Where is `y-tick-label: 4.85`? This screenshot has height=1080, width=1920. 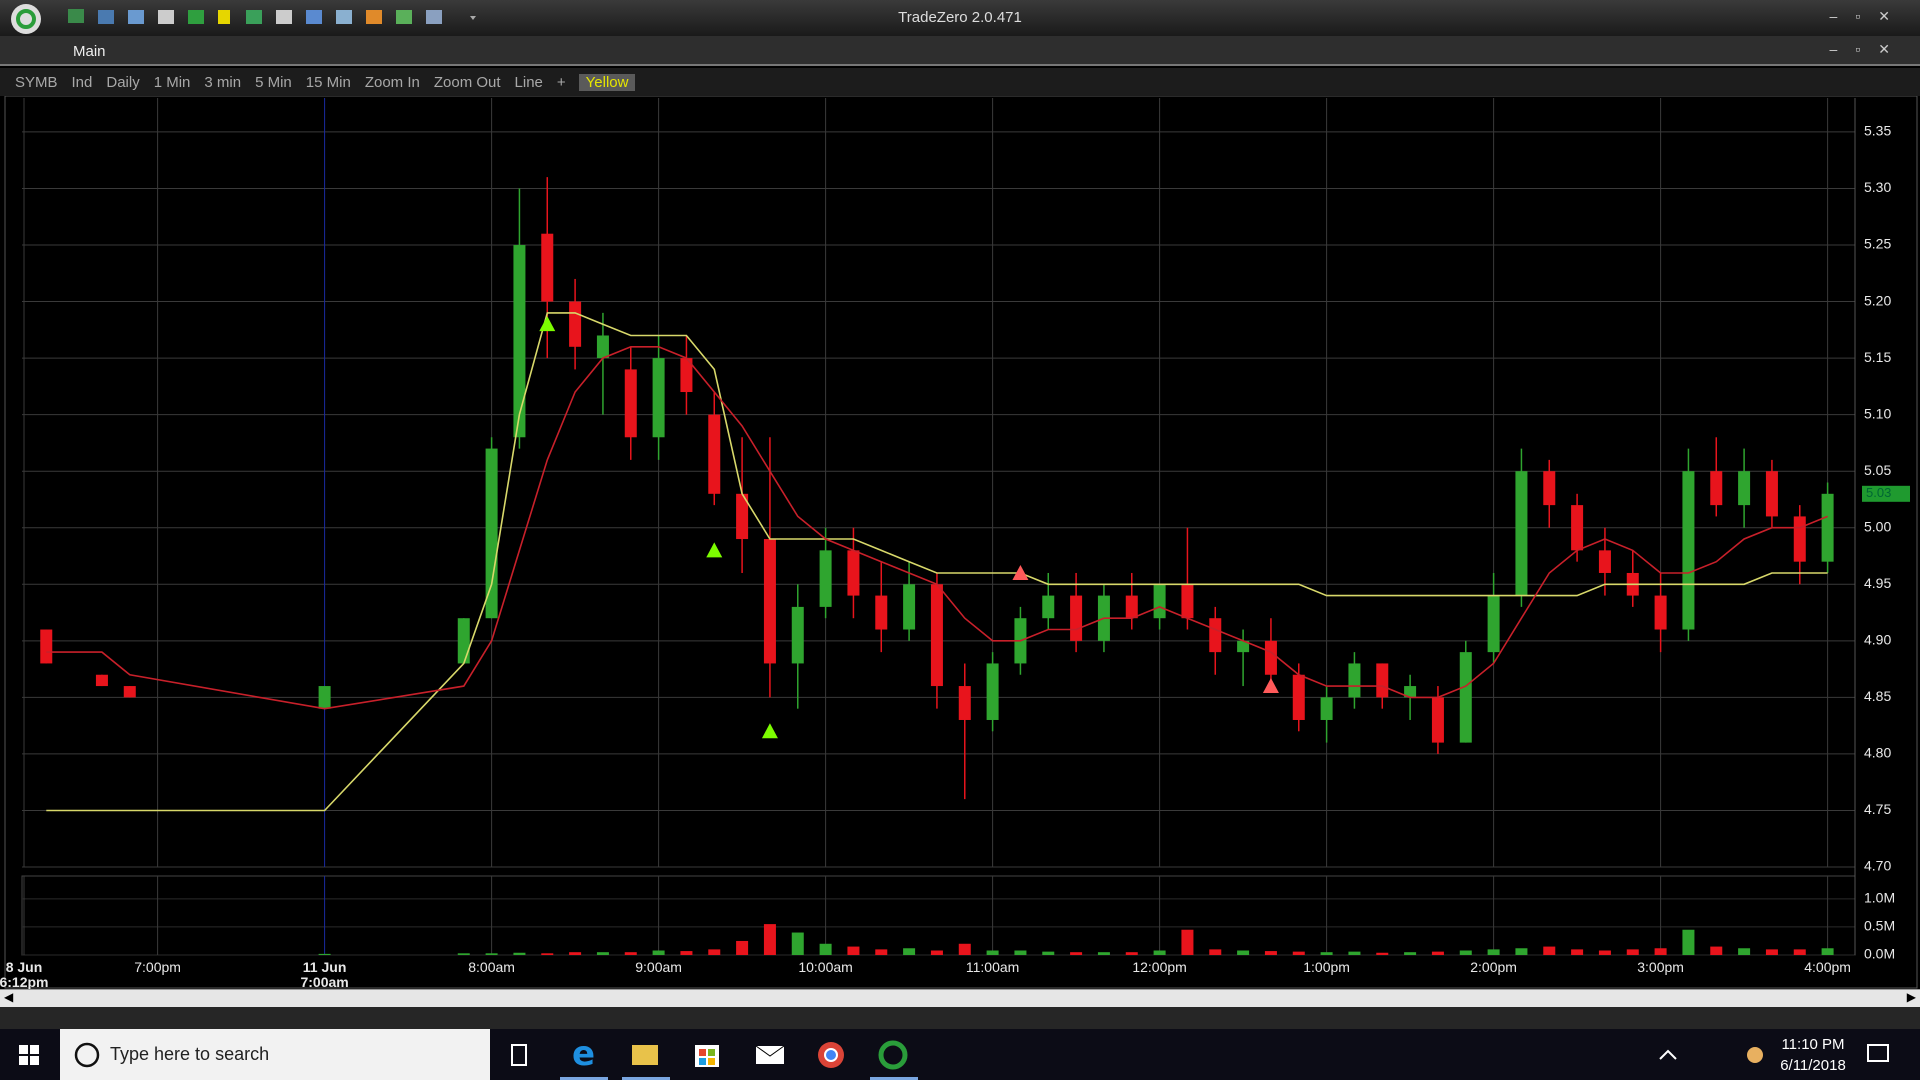 y-tick-label: 4.85 is located at coordinates (1877, 696).